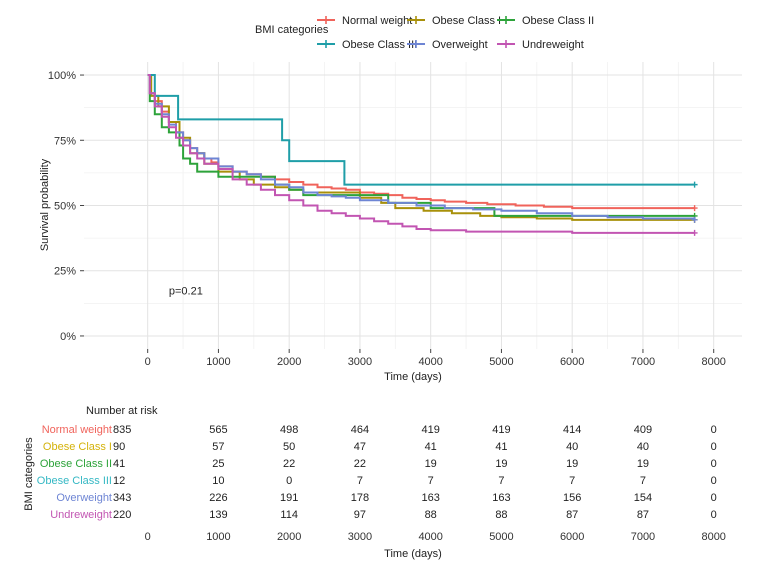 The height and width of the screenshot is (576, 780). I want to click on risk-row: Obese Class II 41 25 22 22 19 19 19 19 0, so click(378, 464).